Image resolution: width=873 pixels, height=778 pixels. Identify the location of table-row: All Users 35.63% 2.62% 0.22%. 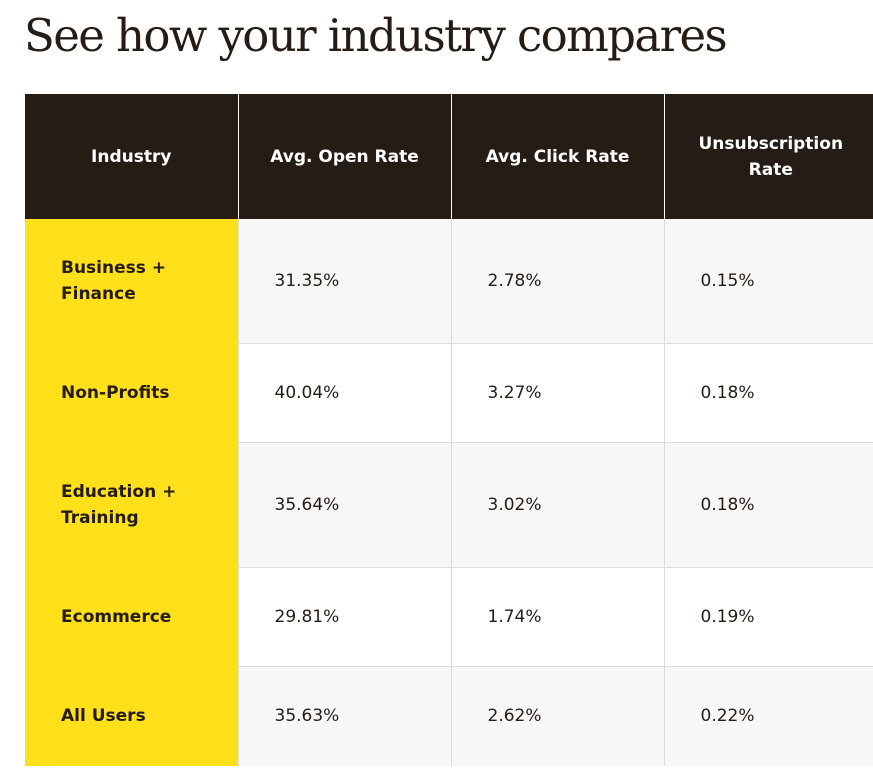
(449, 716).